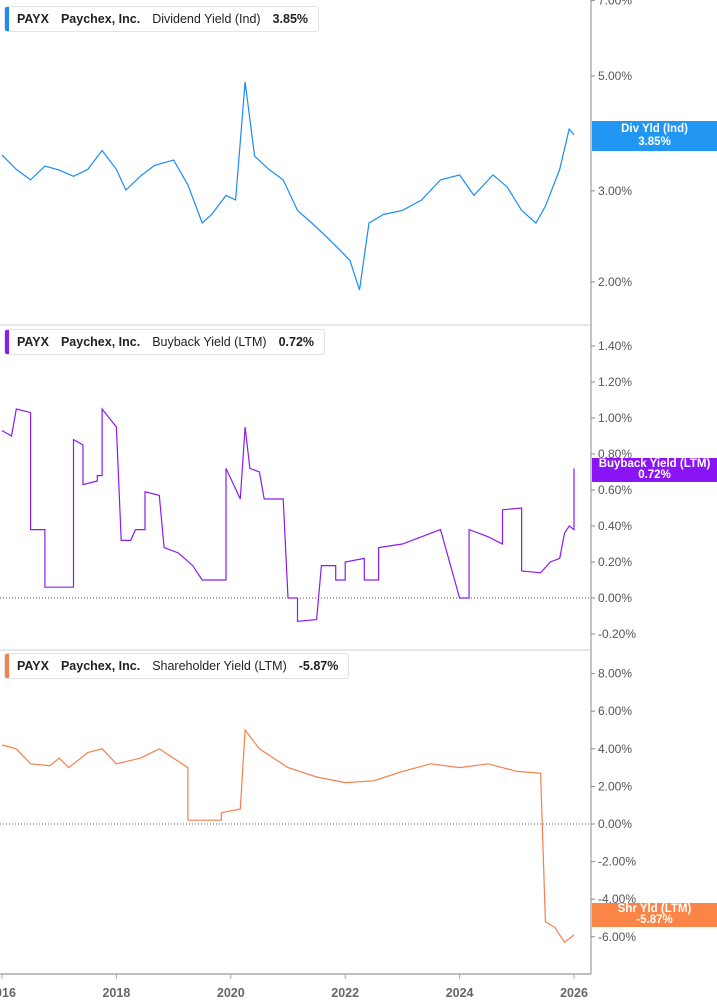 This screenshot has width=717, height=1005. I want to click on legend-value: 0.72%, so click(296, 342).